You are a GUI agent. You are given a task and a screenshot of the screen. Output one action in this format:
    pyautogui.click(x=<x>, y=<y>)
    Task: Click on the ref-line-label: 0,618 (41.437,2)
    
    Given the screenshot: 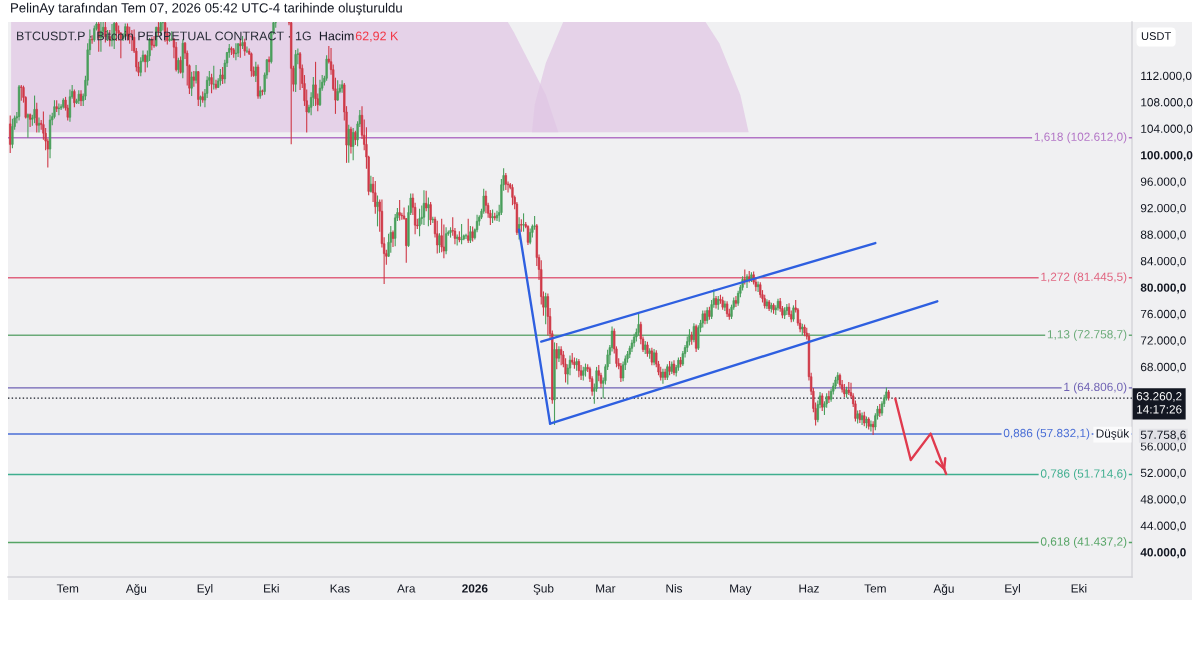 What is the action you would take?
    pyautogui.click(x=1083, y=543)
    